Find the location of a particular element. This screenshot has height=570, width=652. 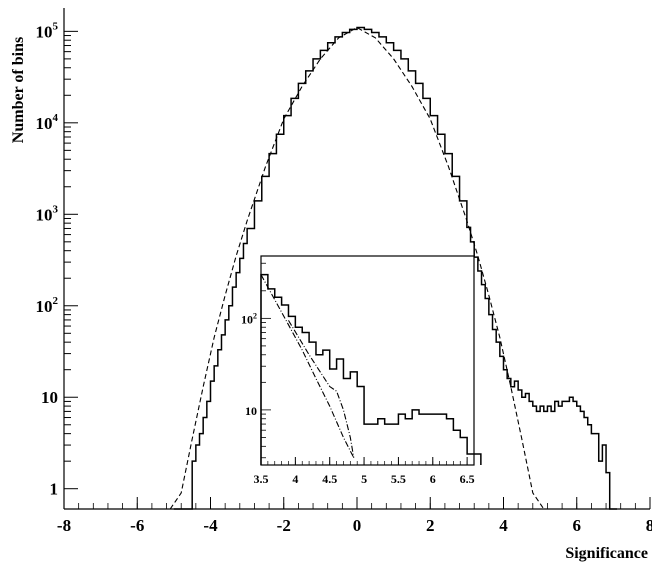

inset-x-tick-label: 3.5 is located at coordinates (261, 479).